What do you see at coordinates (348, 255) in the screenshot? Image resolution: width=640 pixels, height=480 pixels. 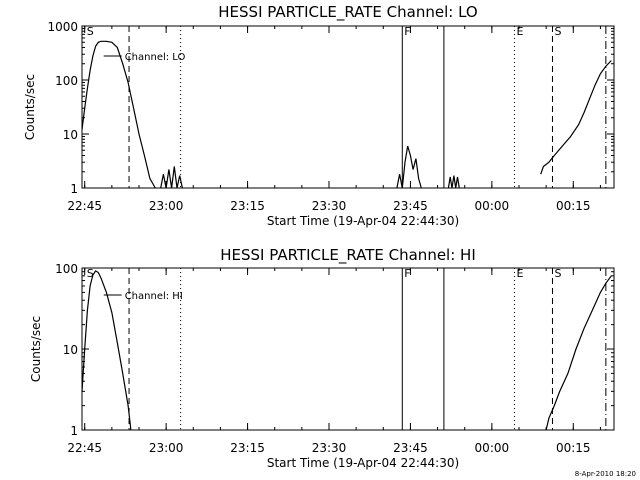 I see `chart-title: HESSI PARTICLE_RATE Channel: HI` at bounding box center [348, 255].